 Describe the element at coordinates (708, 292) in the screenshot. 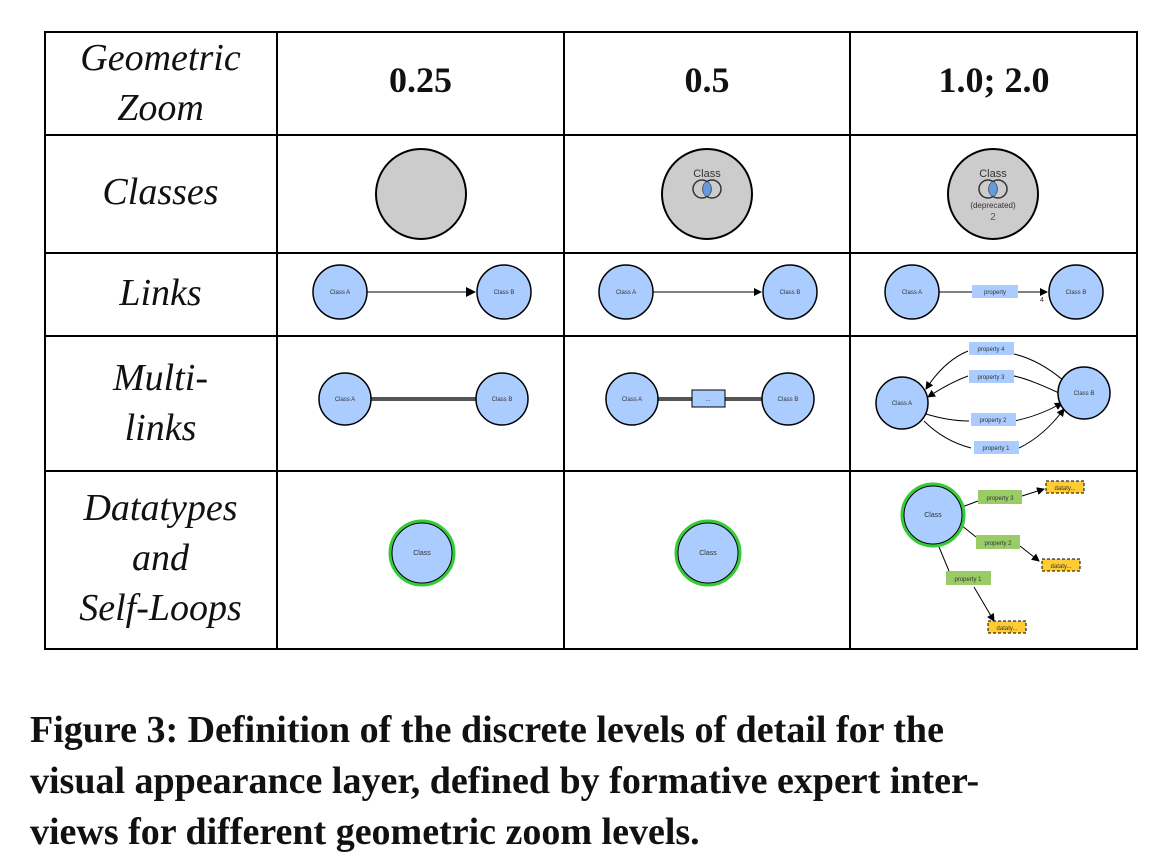

I see `link-05: Class A Class B` at that location.